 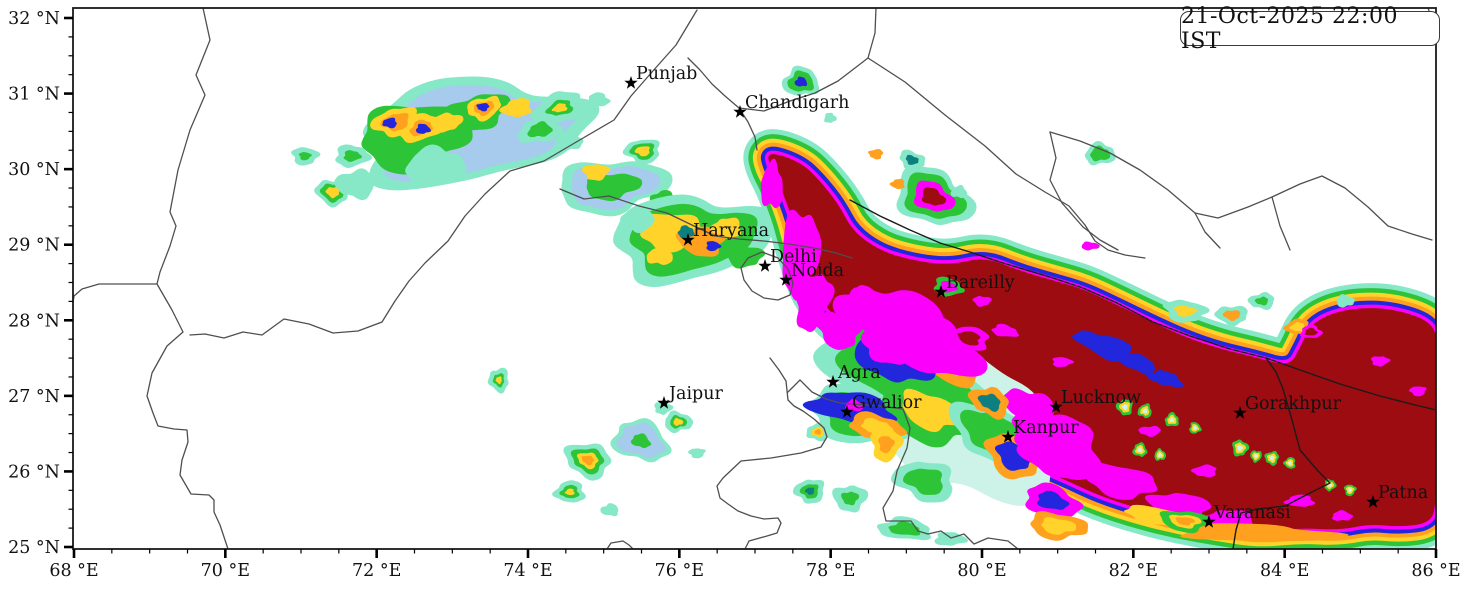 What do you see at coordinates (1287, 406) in the screenshot?
I see `city-gorakhpur: Gorakhpur` at bounding box center [1287, 406].